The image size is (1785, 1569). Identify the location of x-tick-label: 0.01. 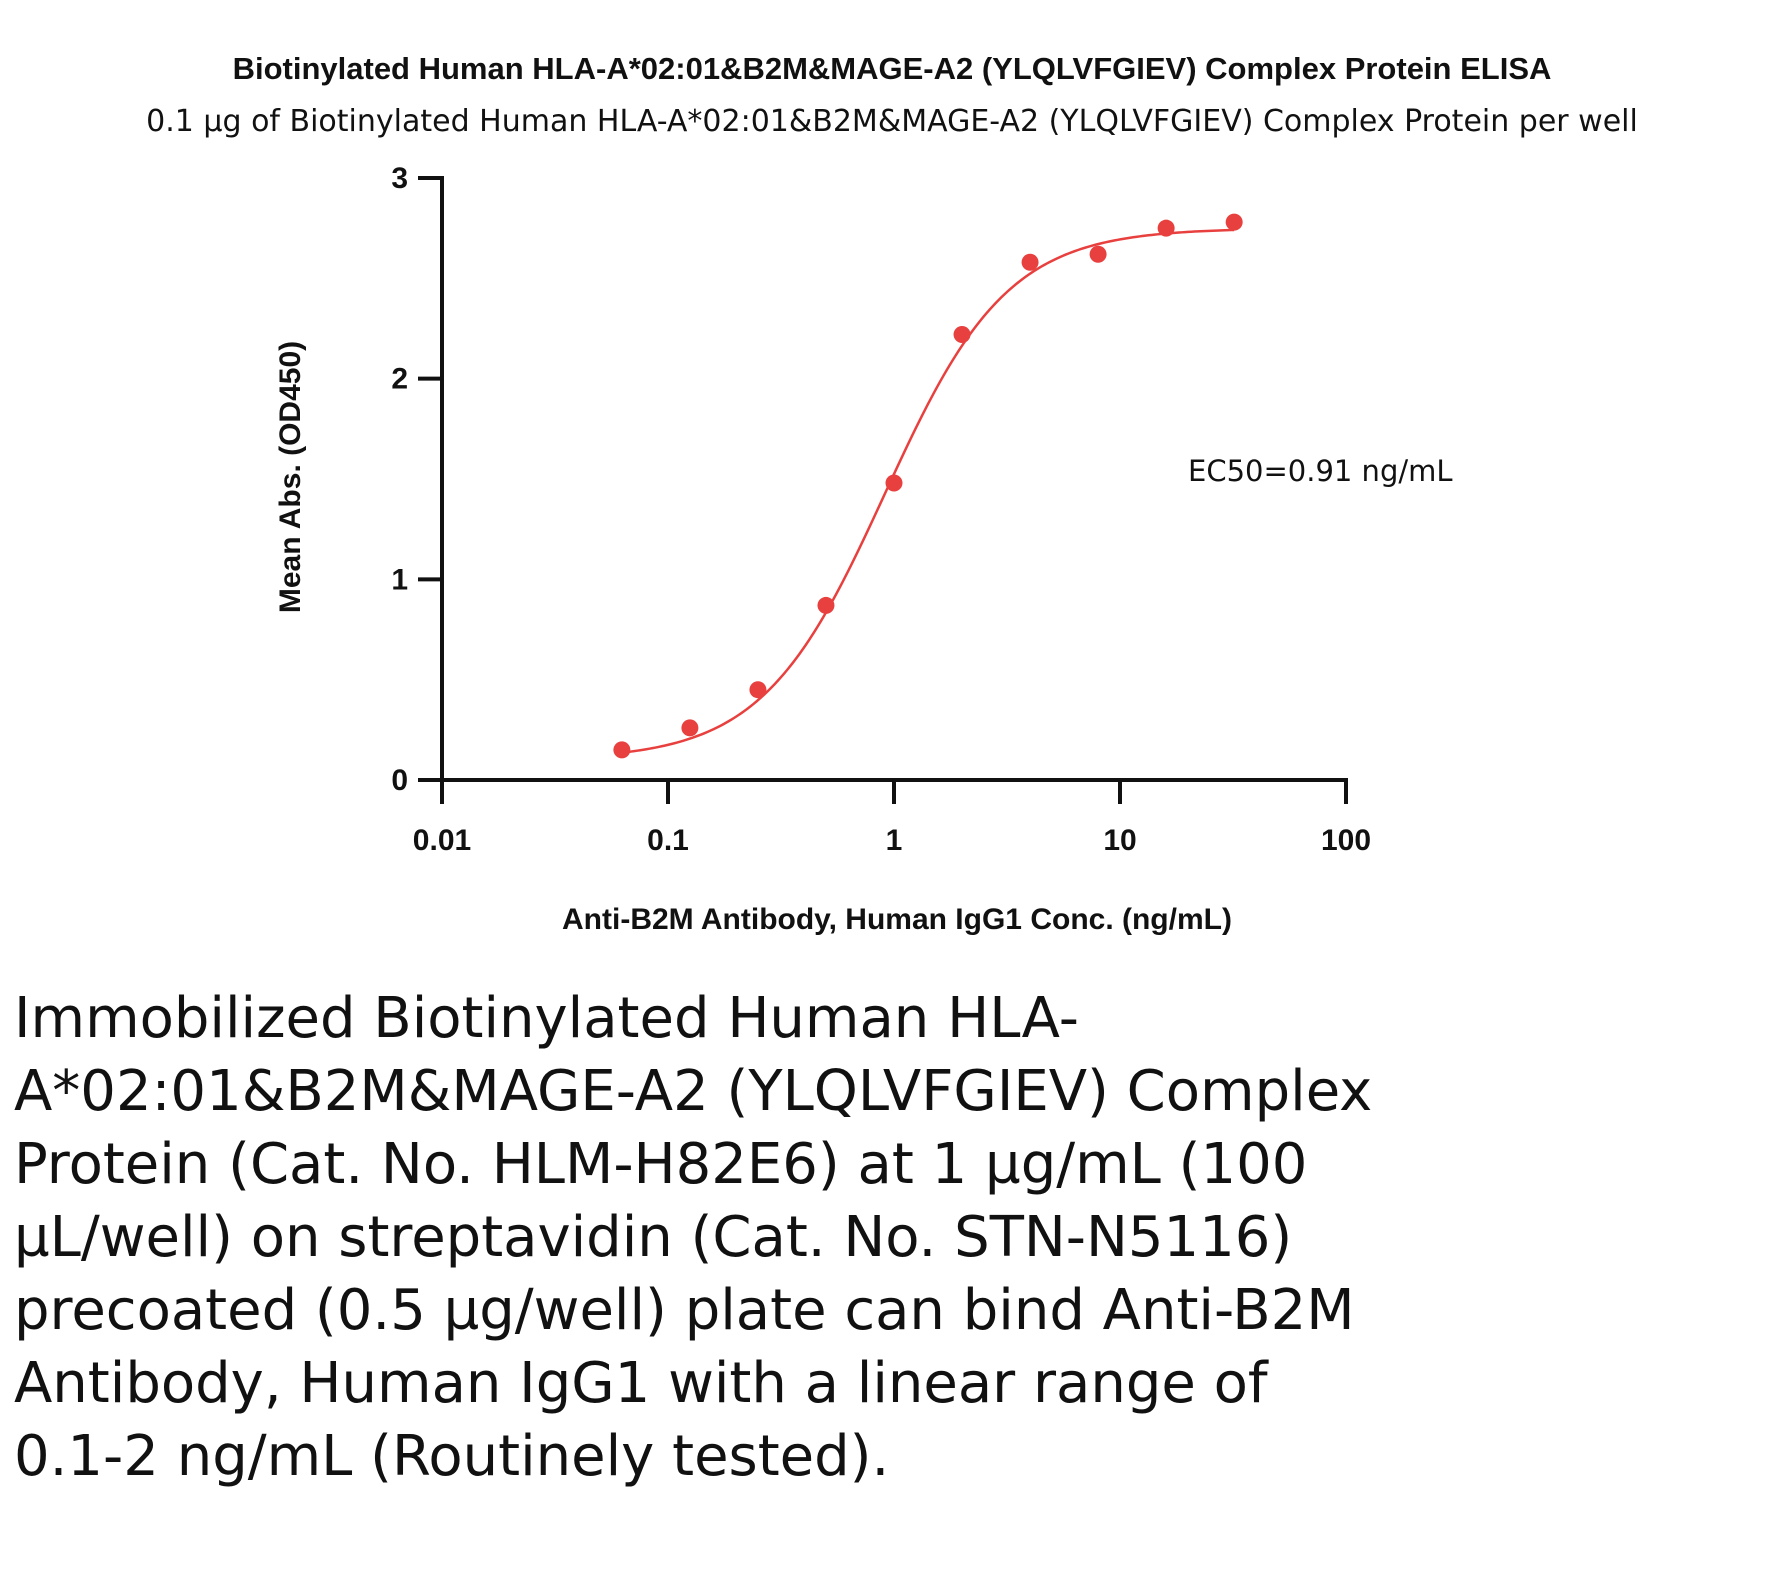
(442, 840).